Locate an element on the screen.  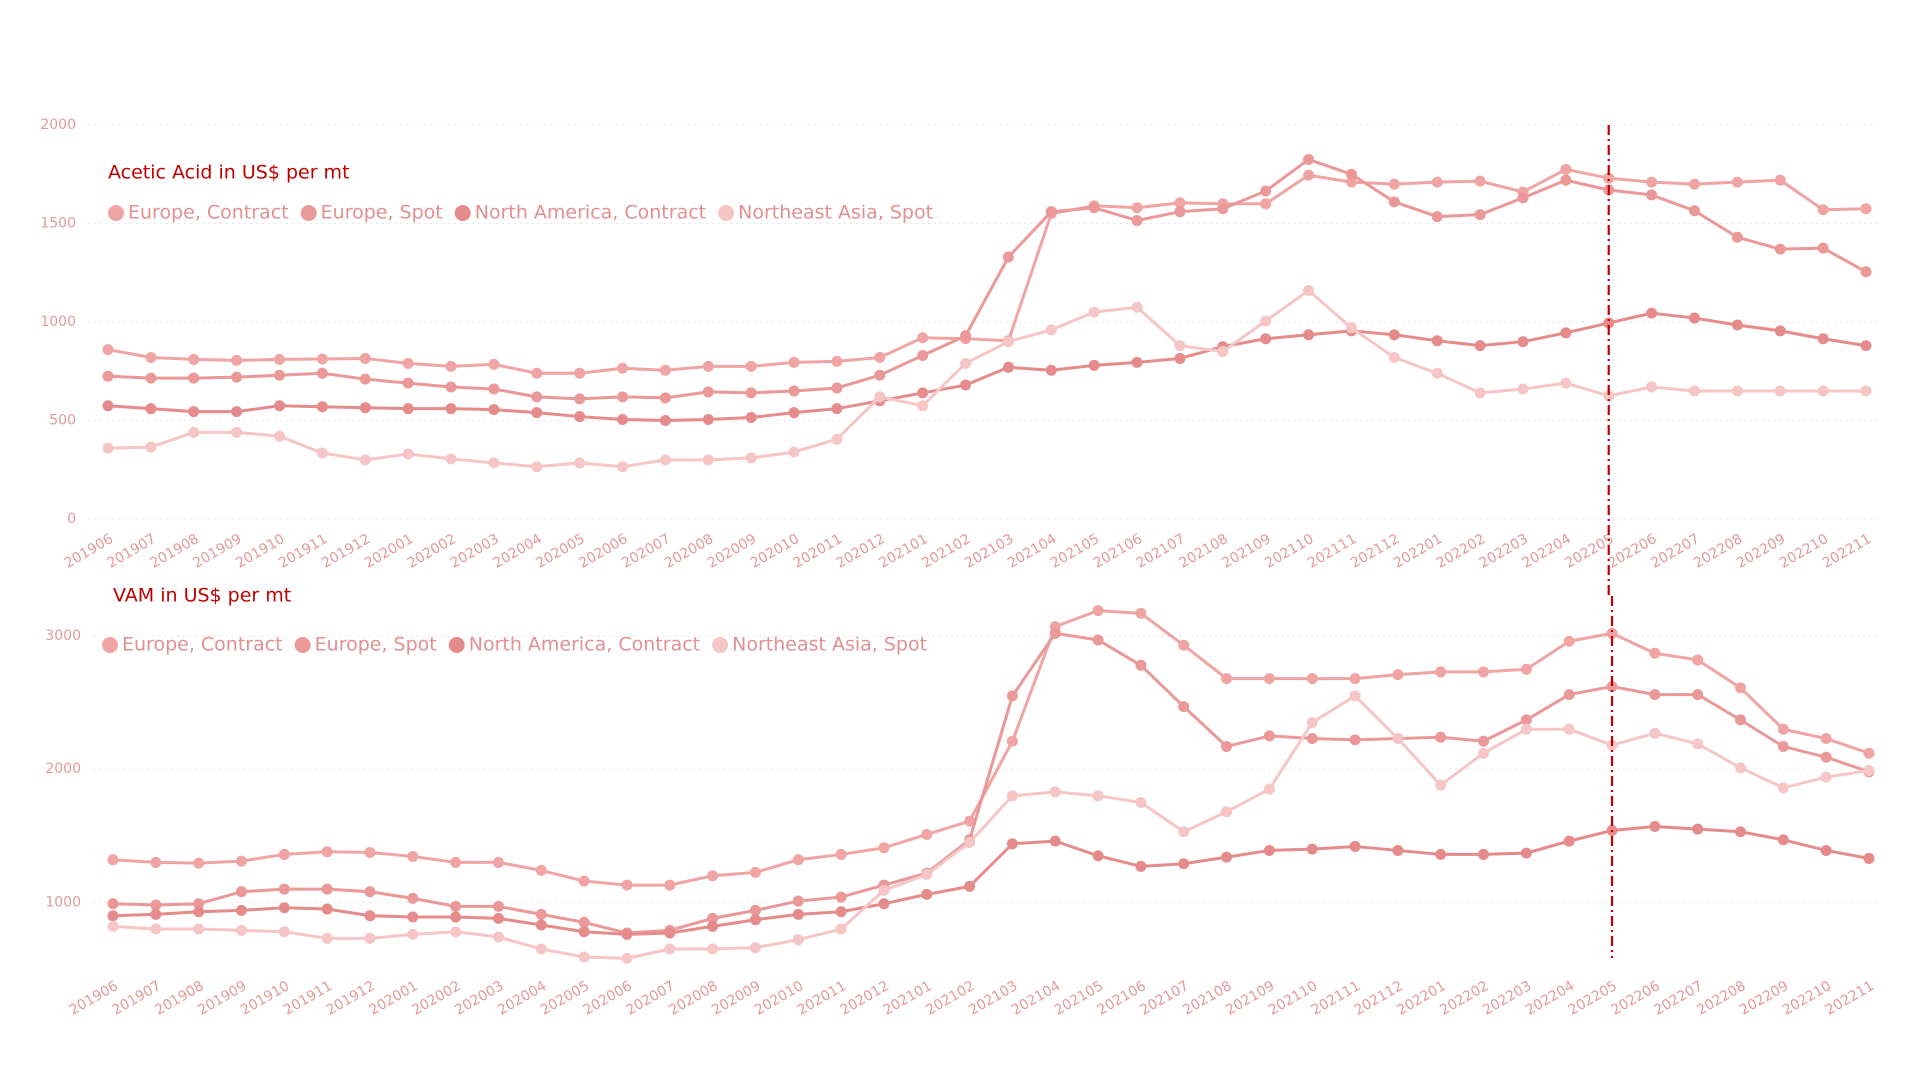
x-tick-label: 201908 is located at coordinates (174, 551).